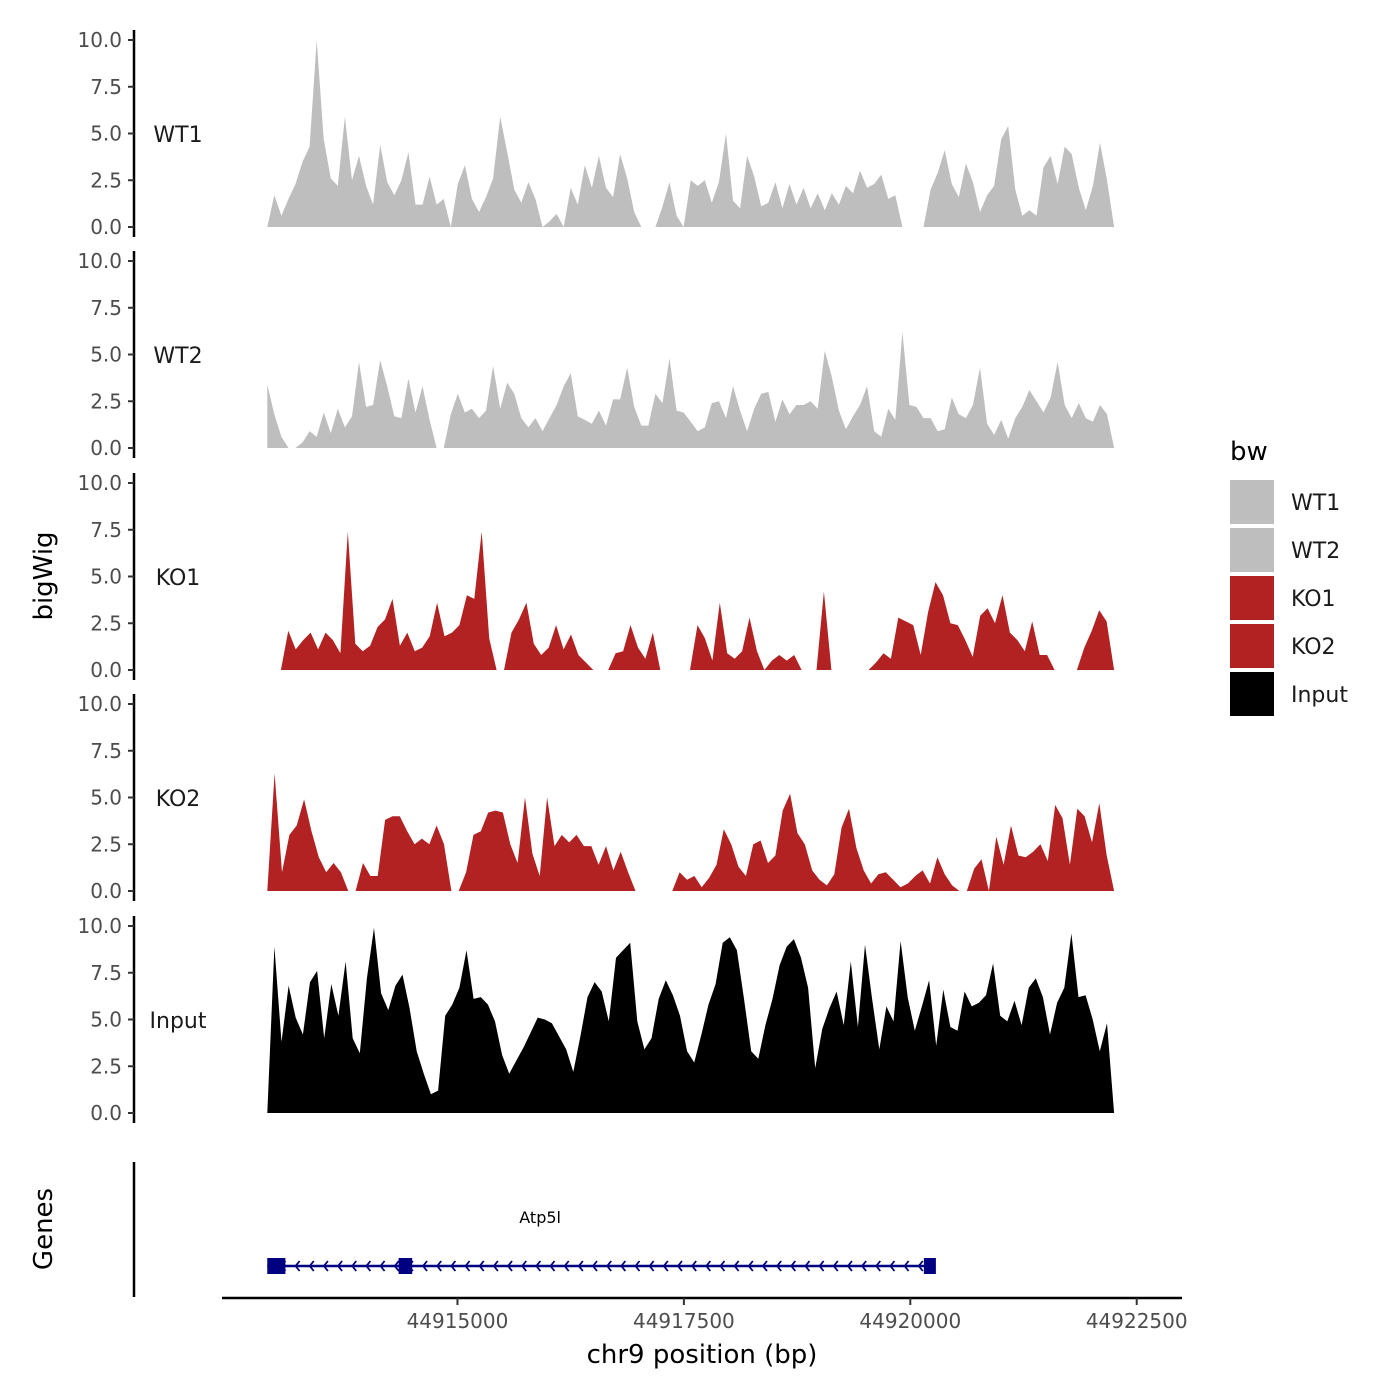 The height and width of the screenshot is (1400, 1400). Describe the element at coordinates (1315, 503) in the screenshot. I see `legend-label: WT1` at that location.